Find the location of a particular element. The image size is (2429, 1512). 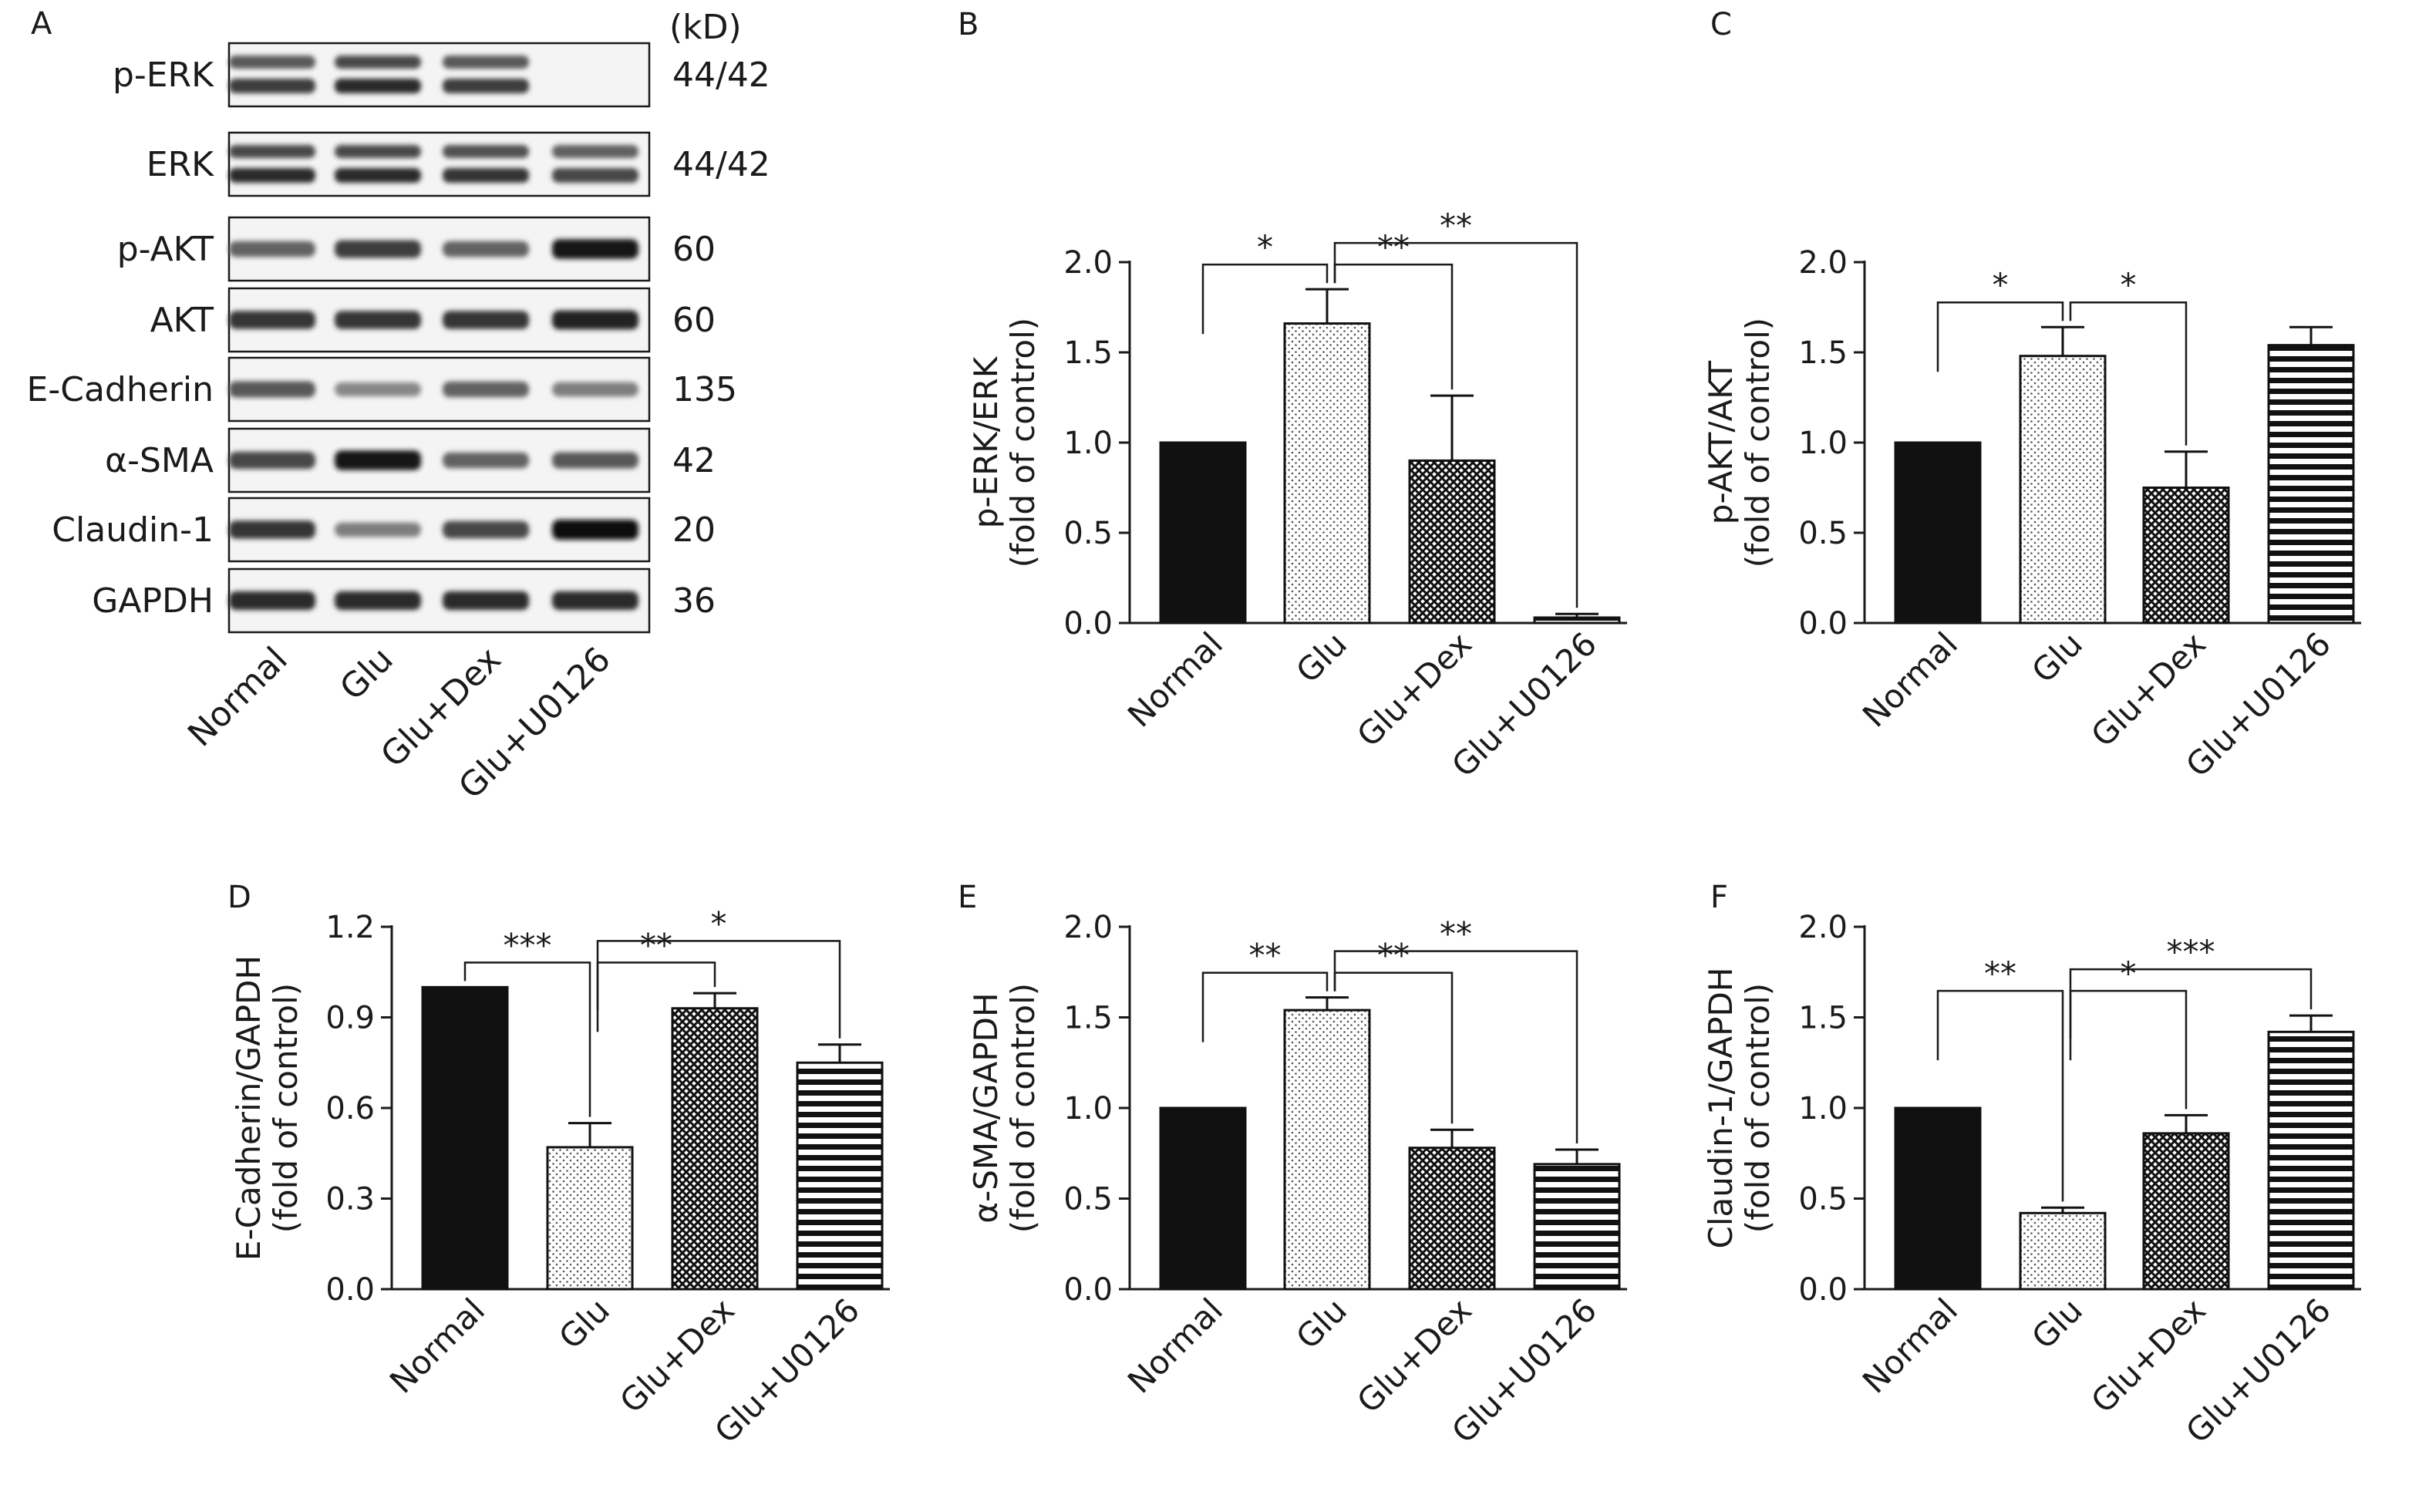

y-axis-title: p-ERK/ERK is located at coordinates (986, 441).